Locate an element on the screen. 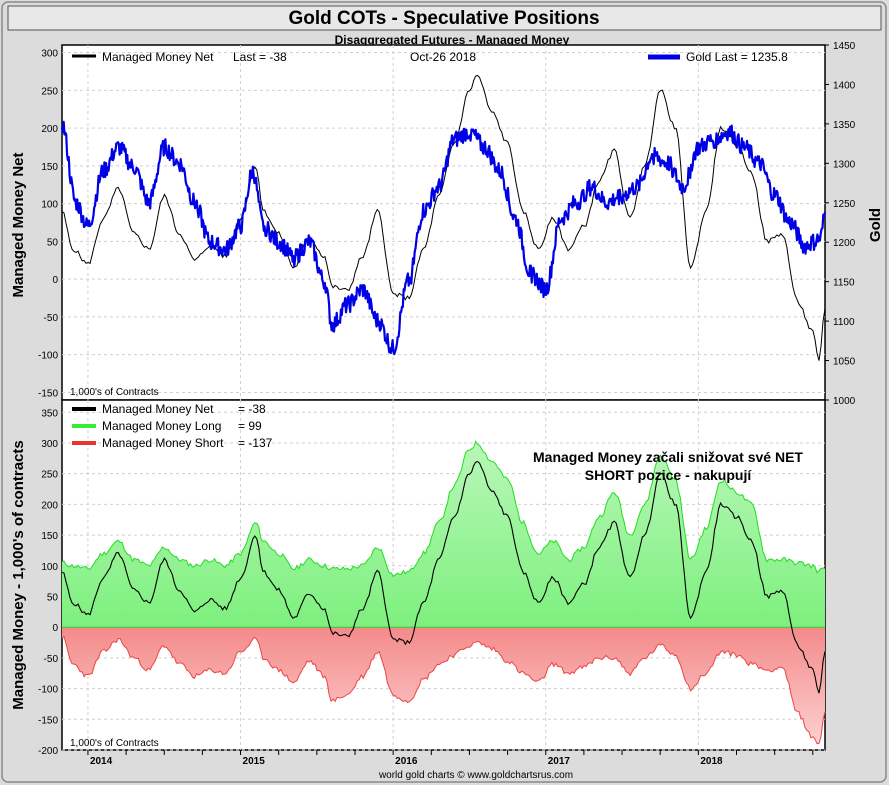  legend-gold-label: Gold Last = 1235.8 is located at coordinates (737, 57).